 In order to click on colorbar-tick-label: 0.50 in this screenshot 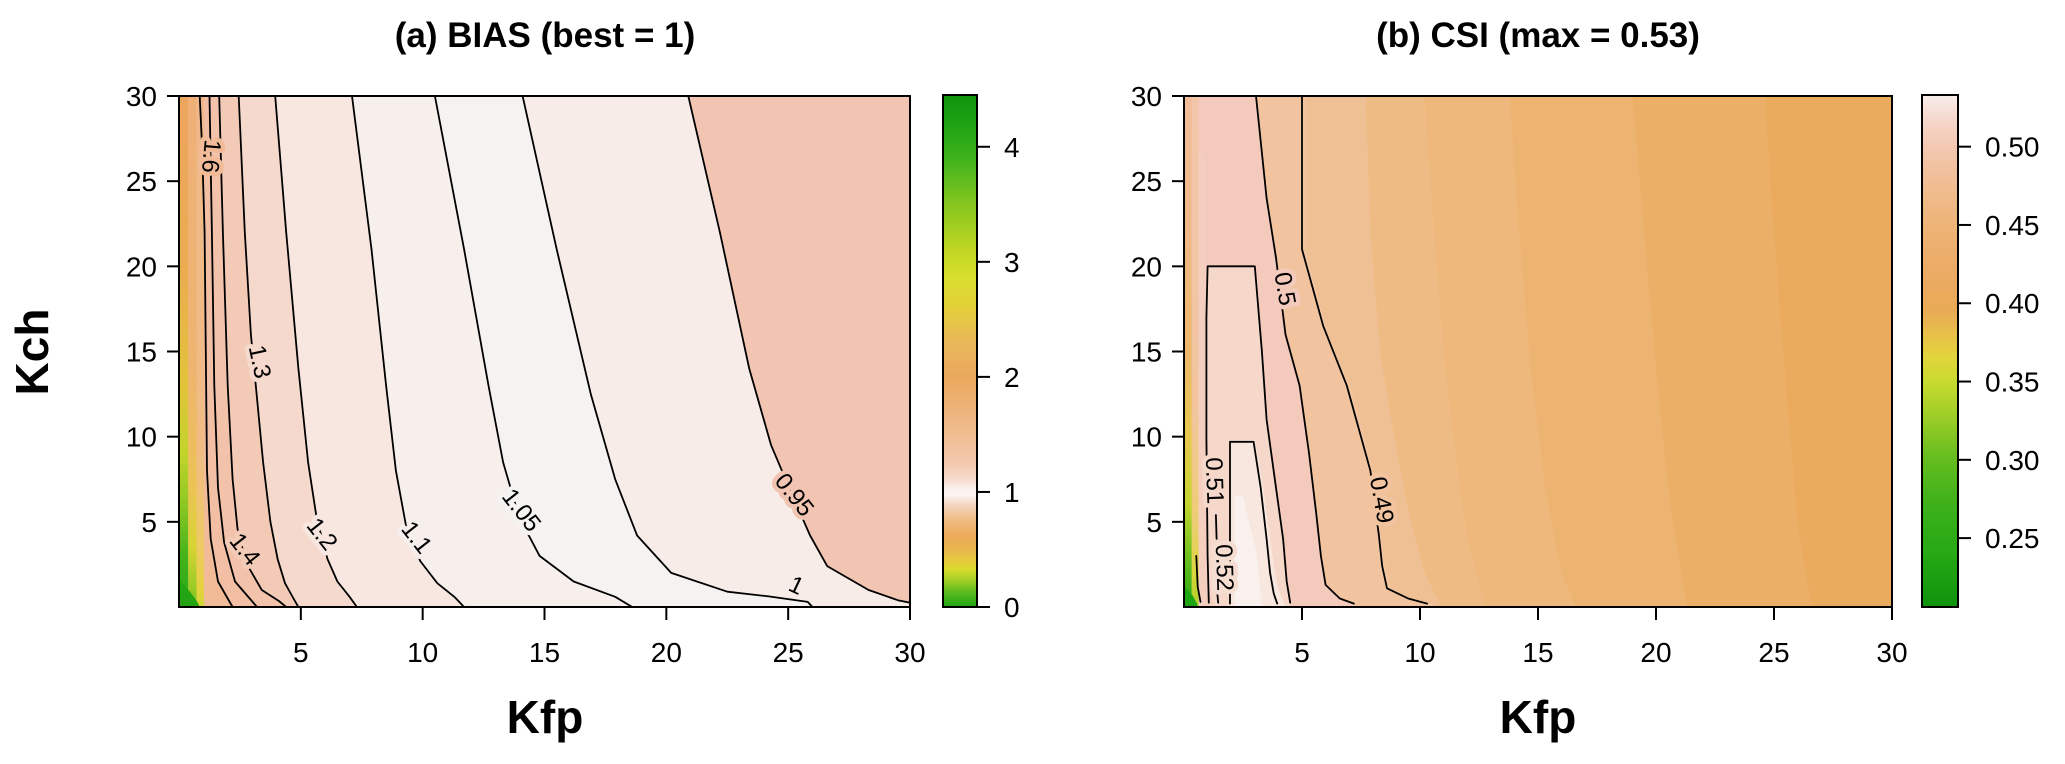, I will do `click(2012, 147)`.